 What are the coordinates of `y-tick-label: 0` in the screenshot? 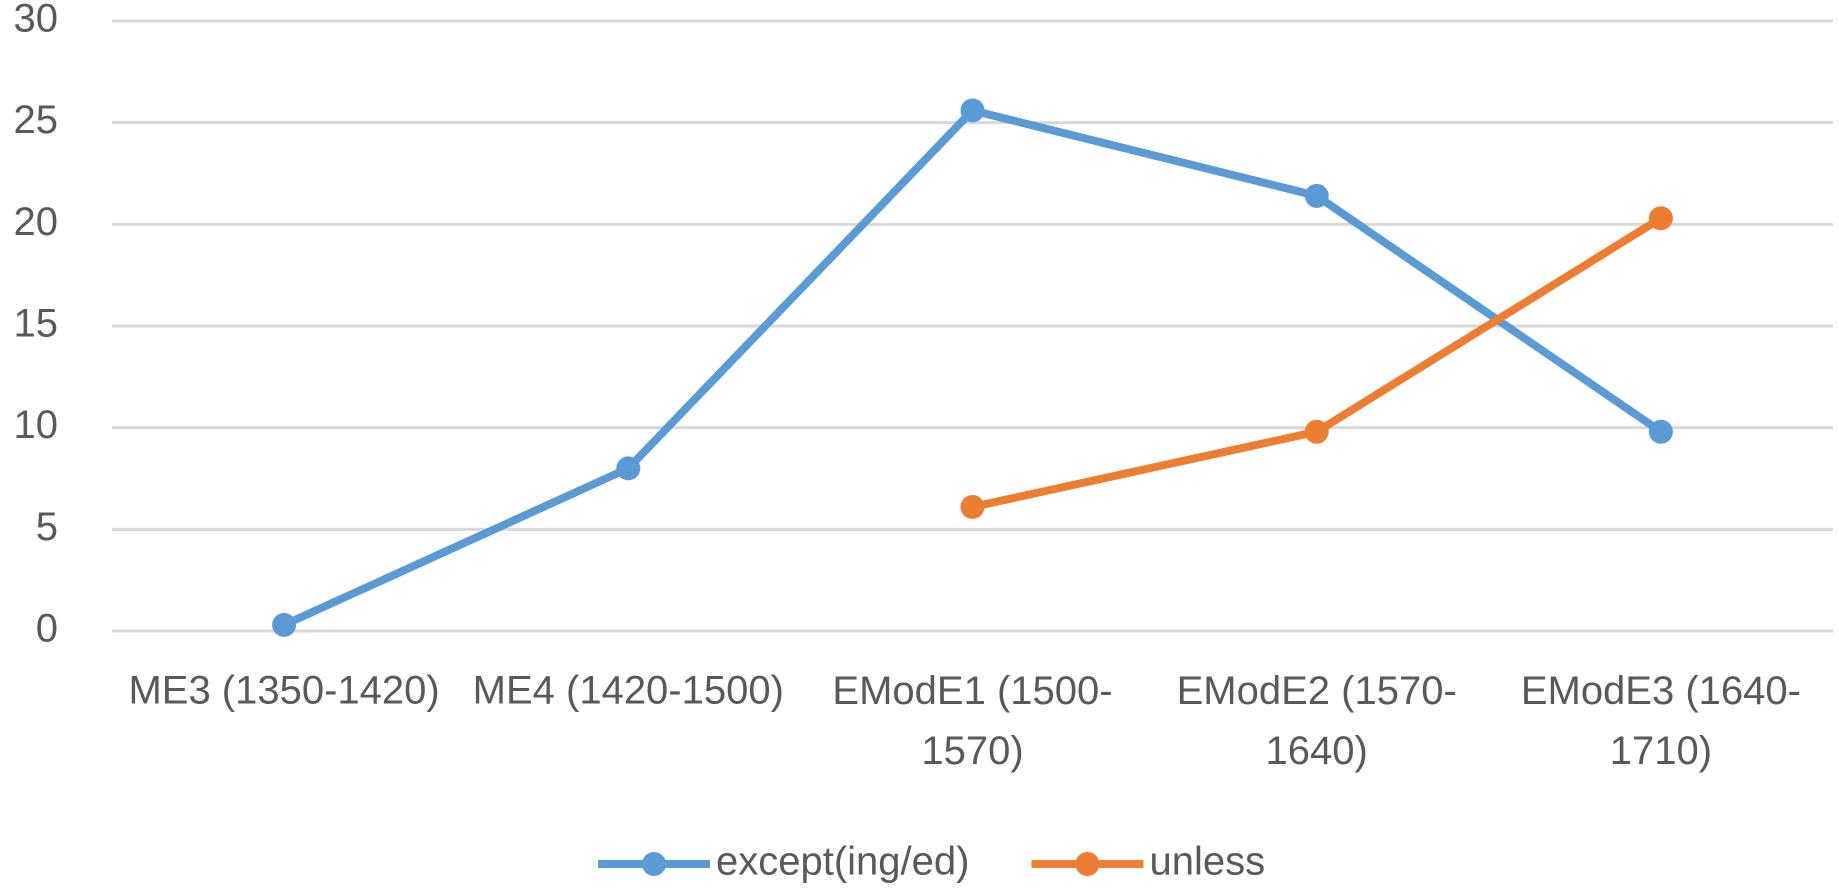 It's located at (47, 629).